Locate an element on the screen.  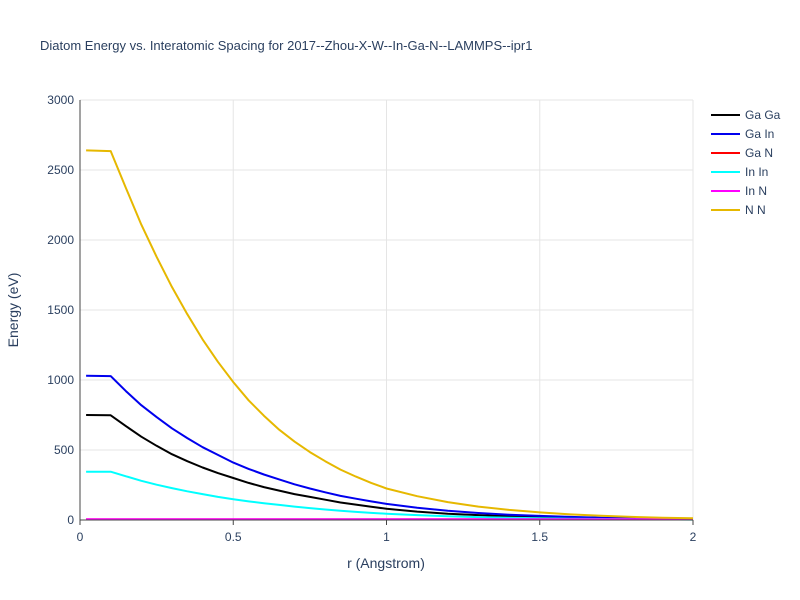
x-tick-label: 1 is located at coordinates (386, 537).